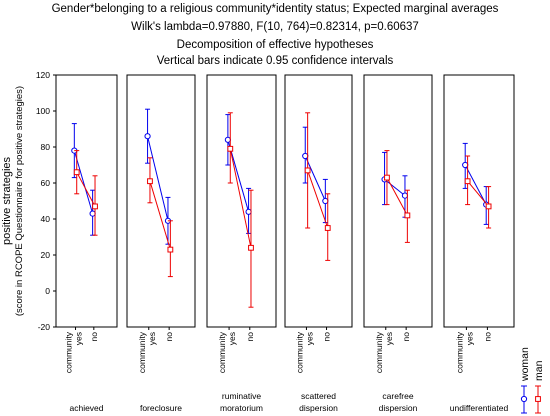  What do you see at coordinates (44, 327) in the screenshot?
I see `y-tick-label: -20` at bounding box center [44, 327].